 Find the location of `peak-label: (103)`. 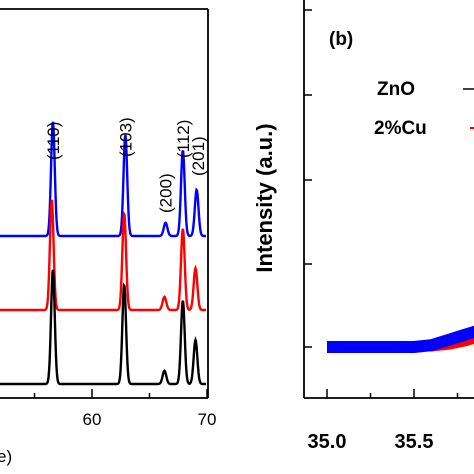

peak-label: (103) is located at coordinates (125, 137).